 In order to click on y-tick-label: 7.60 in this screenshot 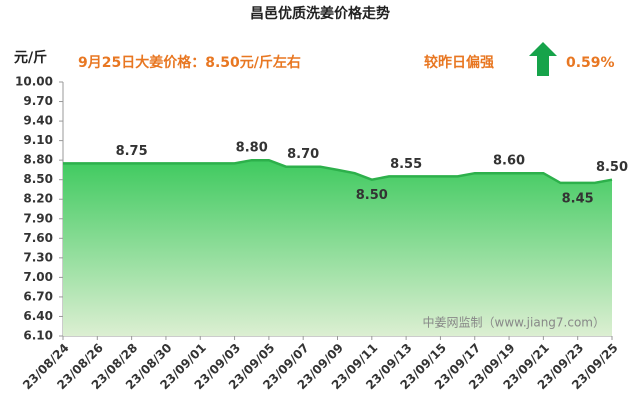, I will do `click(38, 238)`.